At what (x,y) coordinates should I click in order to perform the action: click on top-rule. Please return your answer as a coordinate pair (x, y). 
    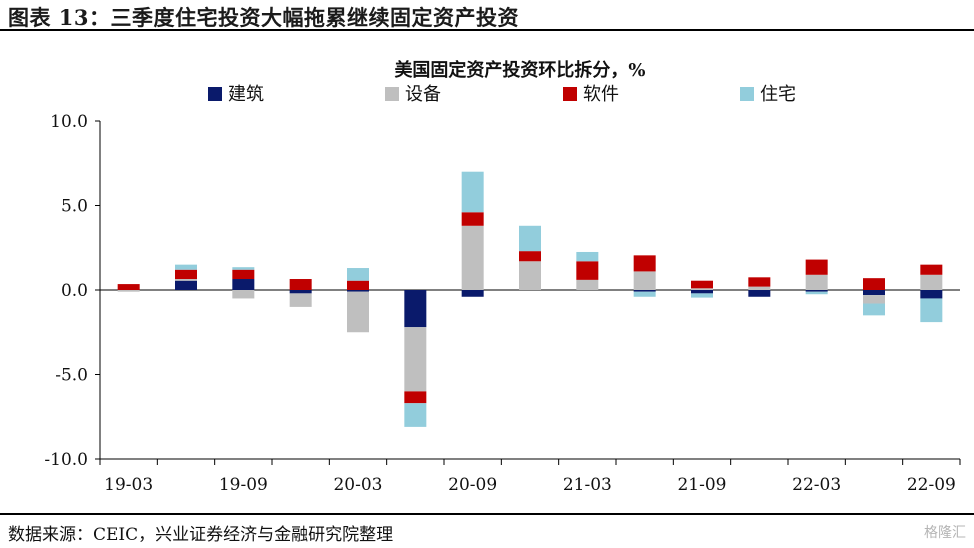
    Looking at the image, I should click on (487, 30).